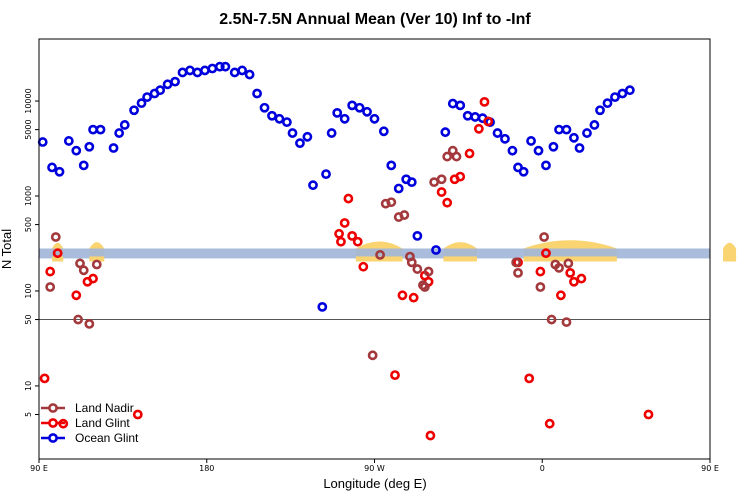 The width and height of the screenshot is (750, 500). Describe the element at coordinates (28, 224) in the screenshot. I see `y-tick-label: 500` at that location.